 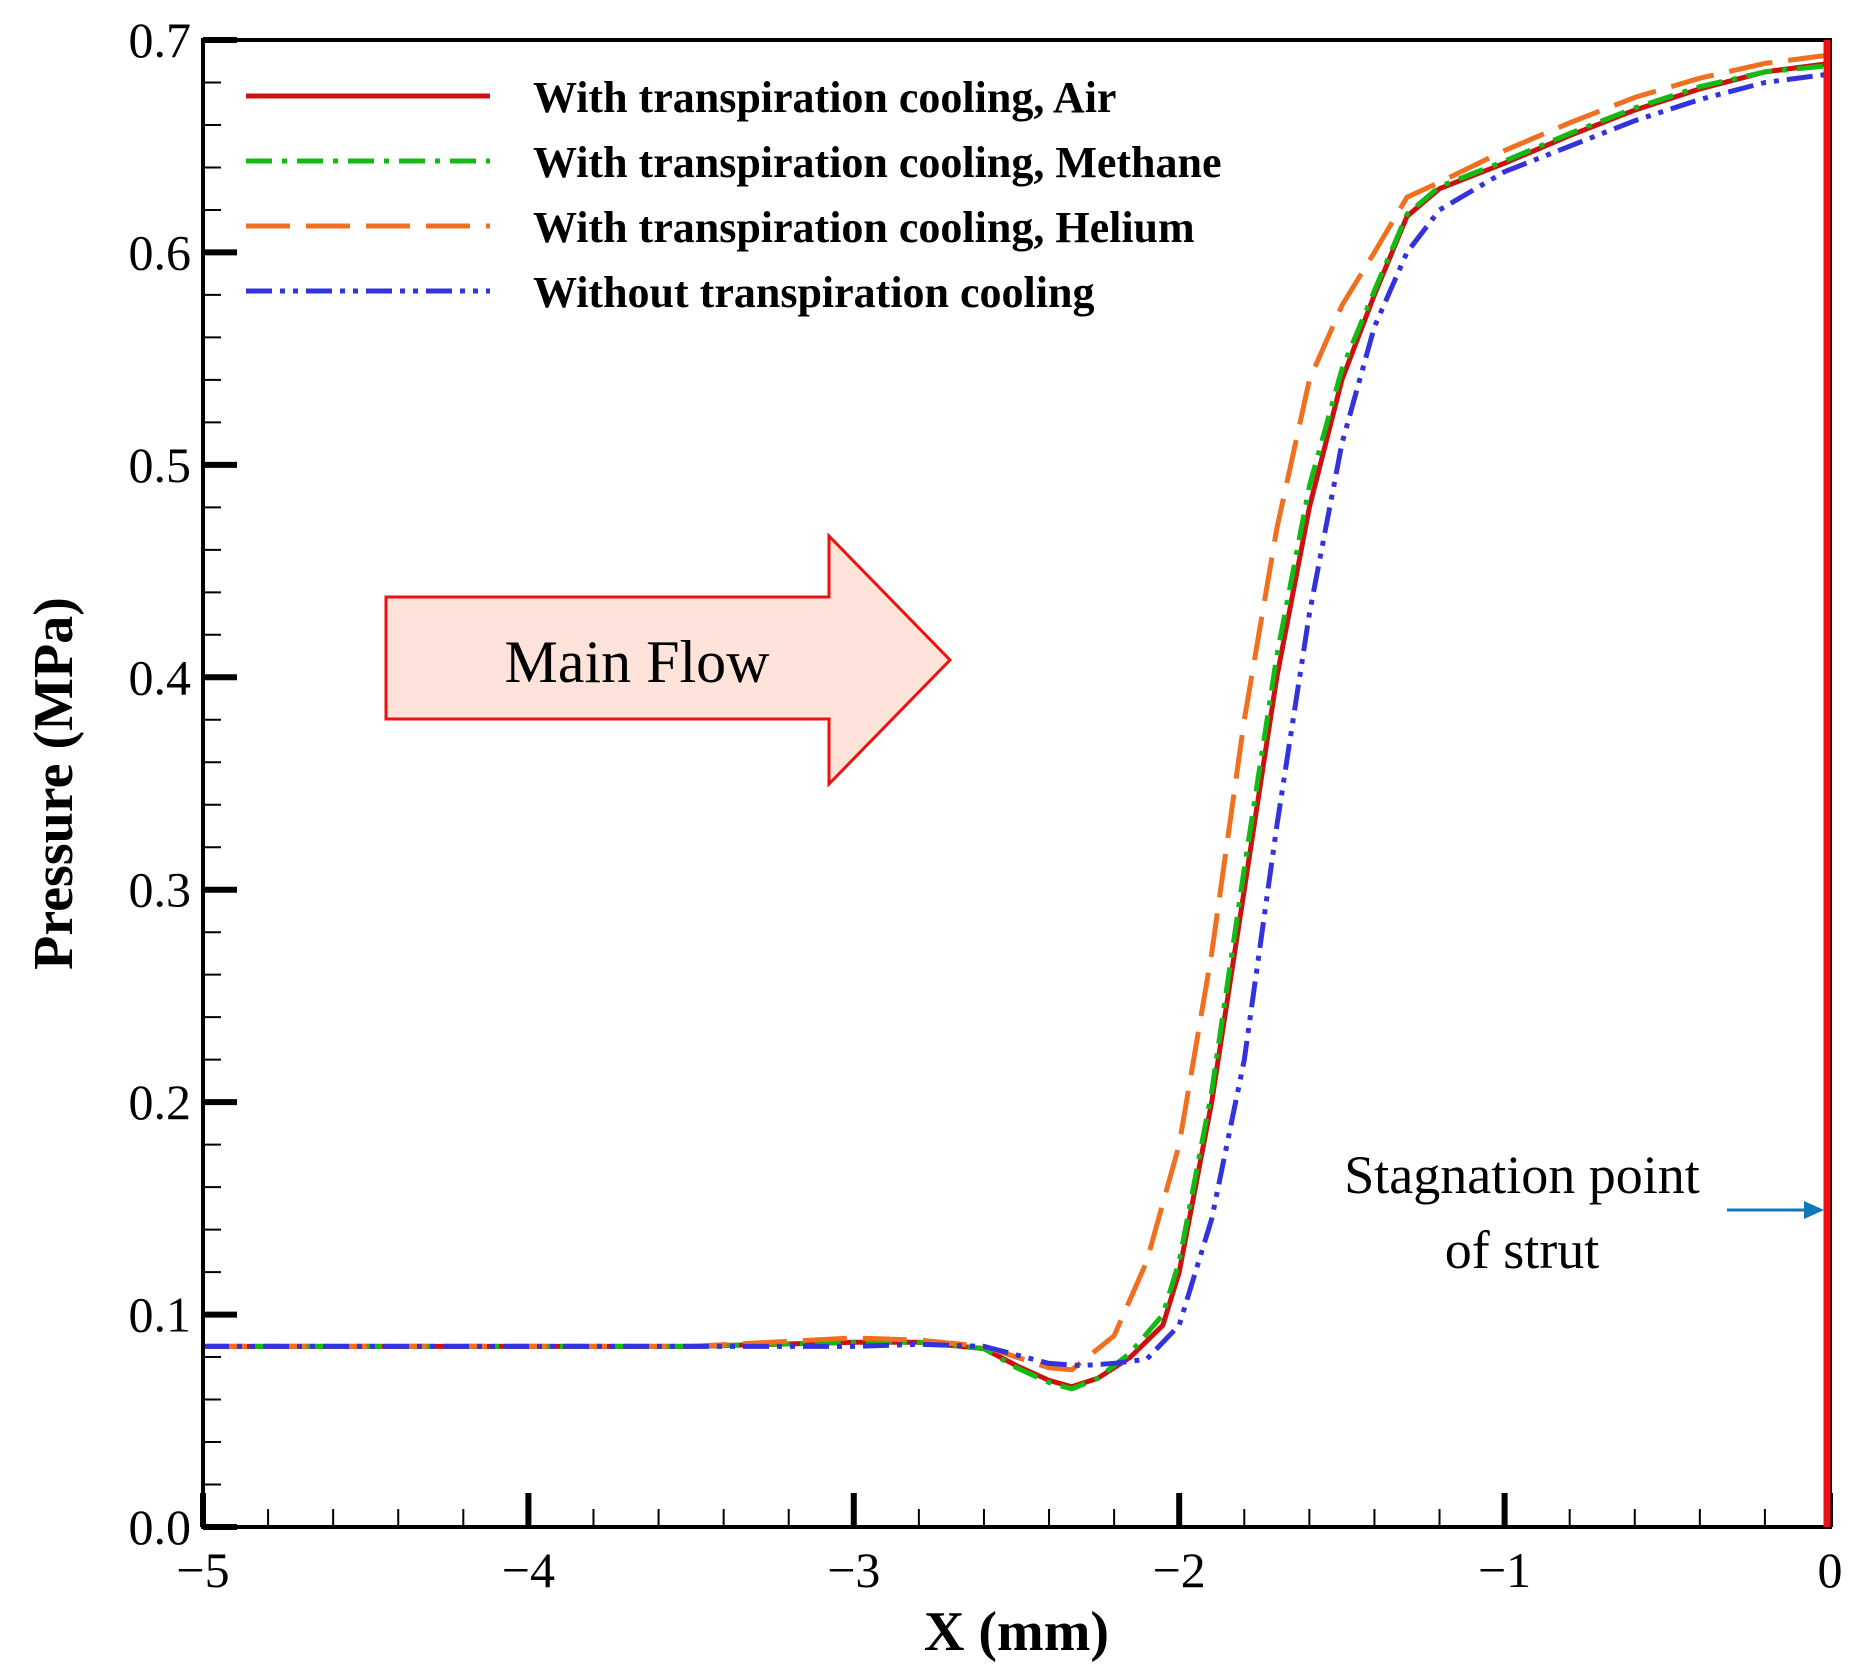 I want to click on y-tick-label: 0.5, so click(x=160, y=465).